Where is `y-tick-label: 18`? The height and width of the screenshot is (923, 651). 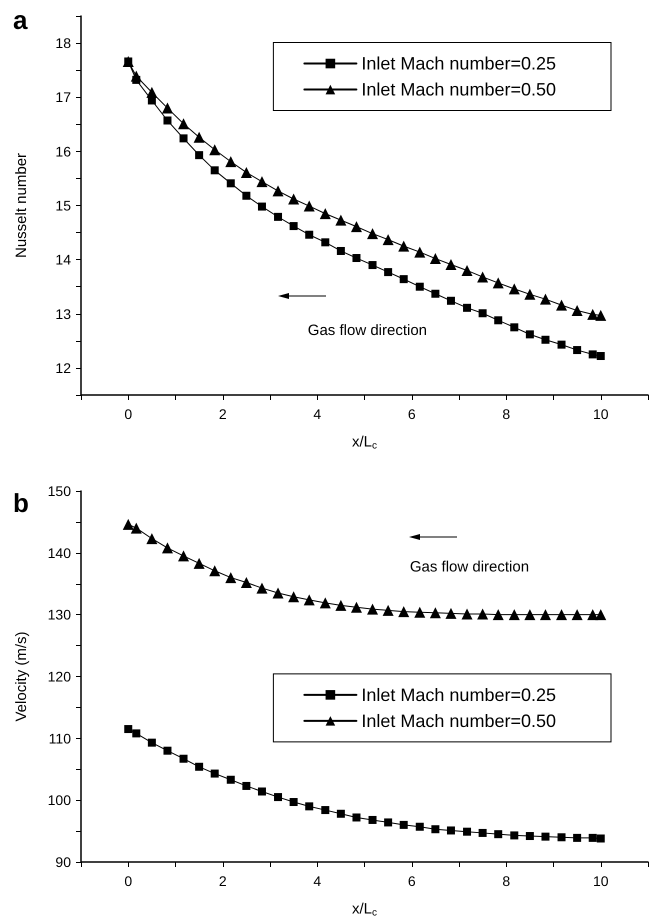
y-tick-label: 18 is located at coordinates (63, 43).